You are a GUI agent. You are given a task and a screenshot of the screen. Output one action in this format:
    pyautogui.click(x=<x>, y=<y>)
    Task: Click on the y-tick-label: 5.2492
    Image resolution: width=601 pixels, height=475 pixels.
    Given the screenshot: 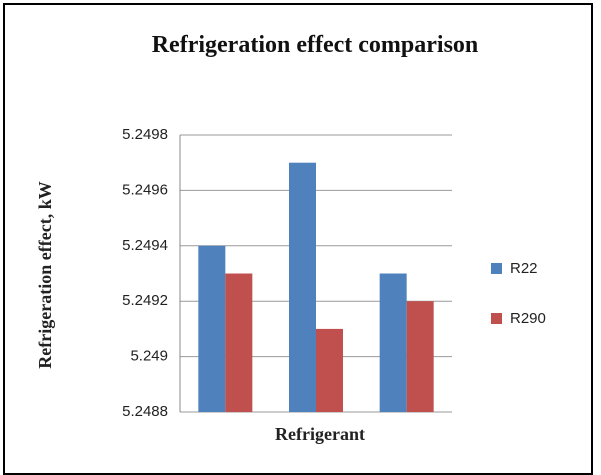 What is the action you would take?
    pyautogui.click(x=145, y=300)
    